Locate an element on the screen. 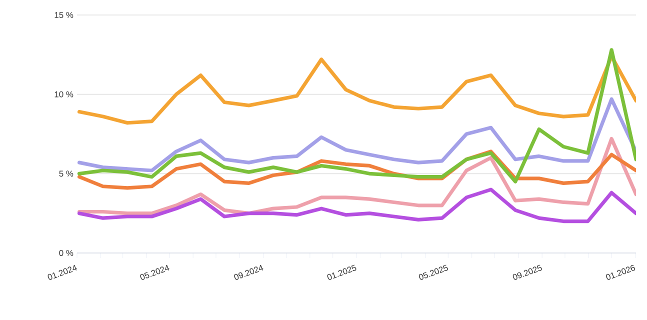 The image size is (647, 320). y-tick-label: 10 % is located at coordinates (64, 94).